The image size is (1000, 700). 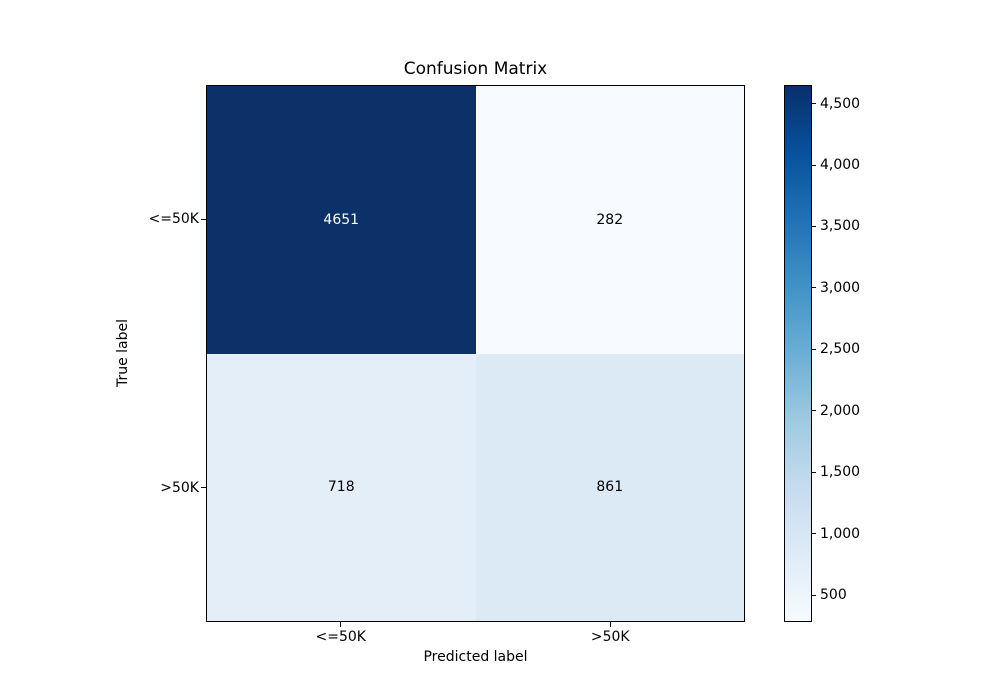 I want to click on colorbar-tick-label: 2,500, so click(x=840, y=349).